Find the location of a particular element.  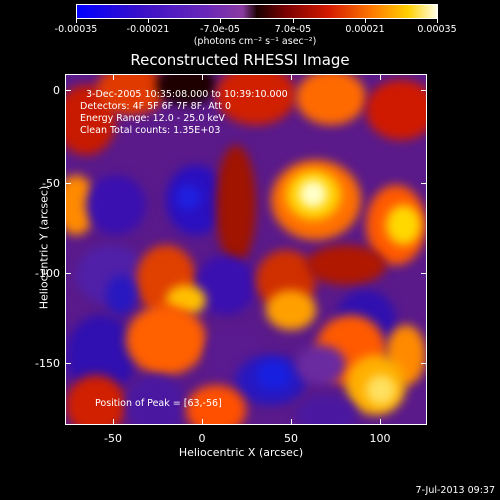

detectors: Detectors: 4F 5F 6F 7F 8F, Att 0 is located at coordinates (156, 106).